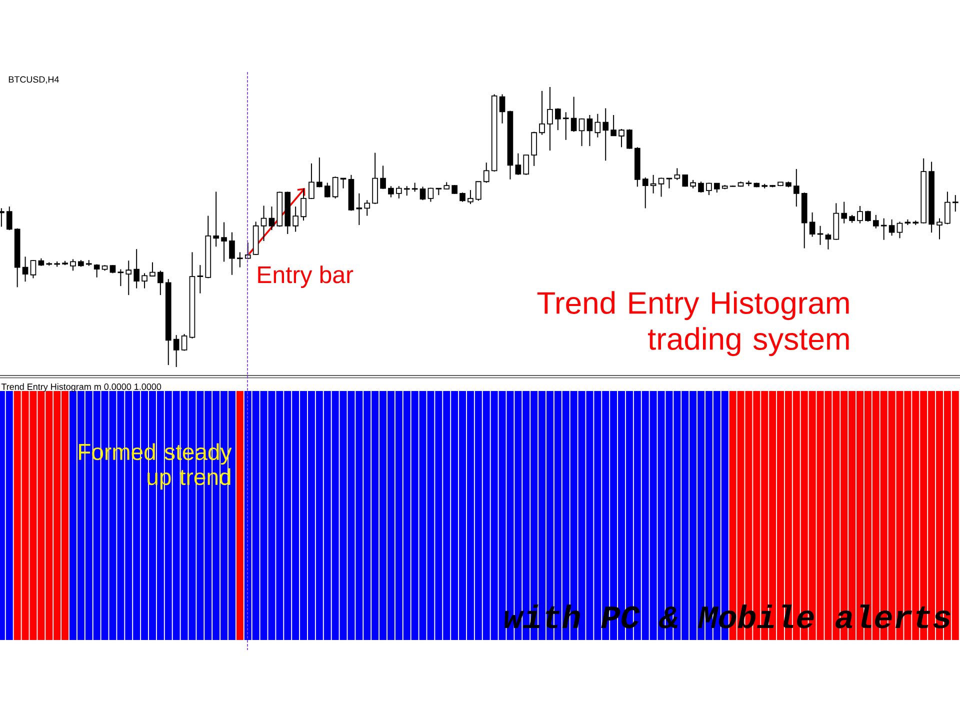 The width and height of the screenshot is (960, 720). What do you see at coordinates (81, 387) in the screenshot?
I see `chart-title: Trend Entry Histogram m 0.0000 1.0000` at bounding box center [81, 387].